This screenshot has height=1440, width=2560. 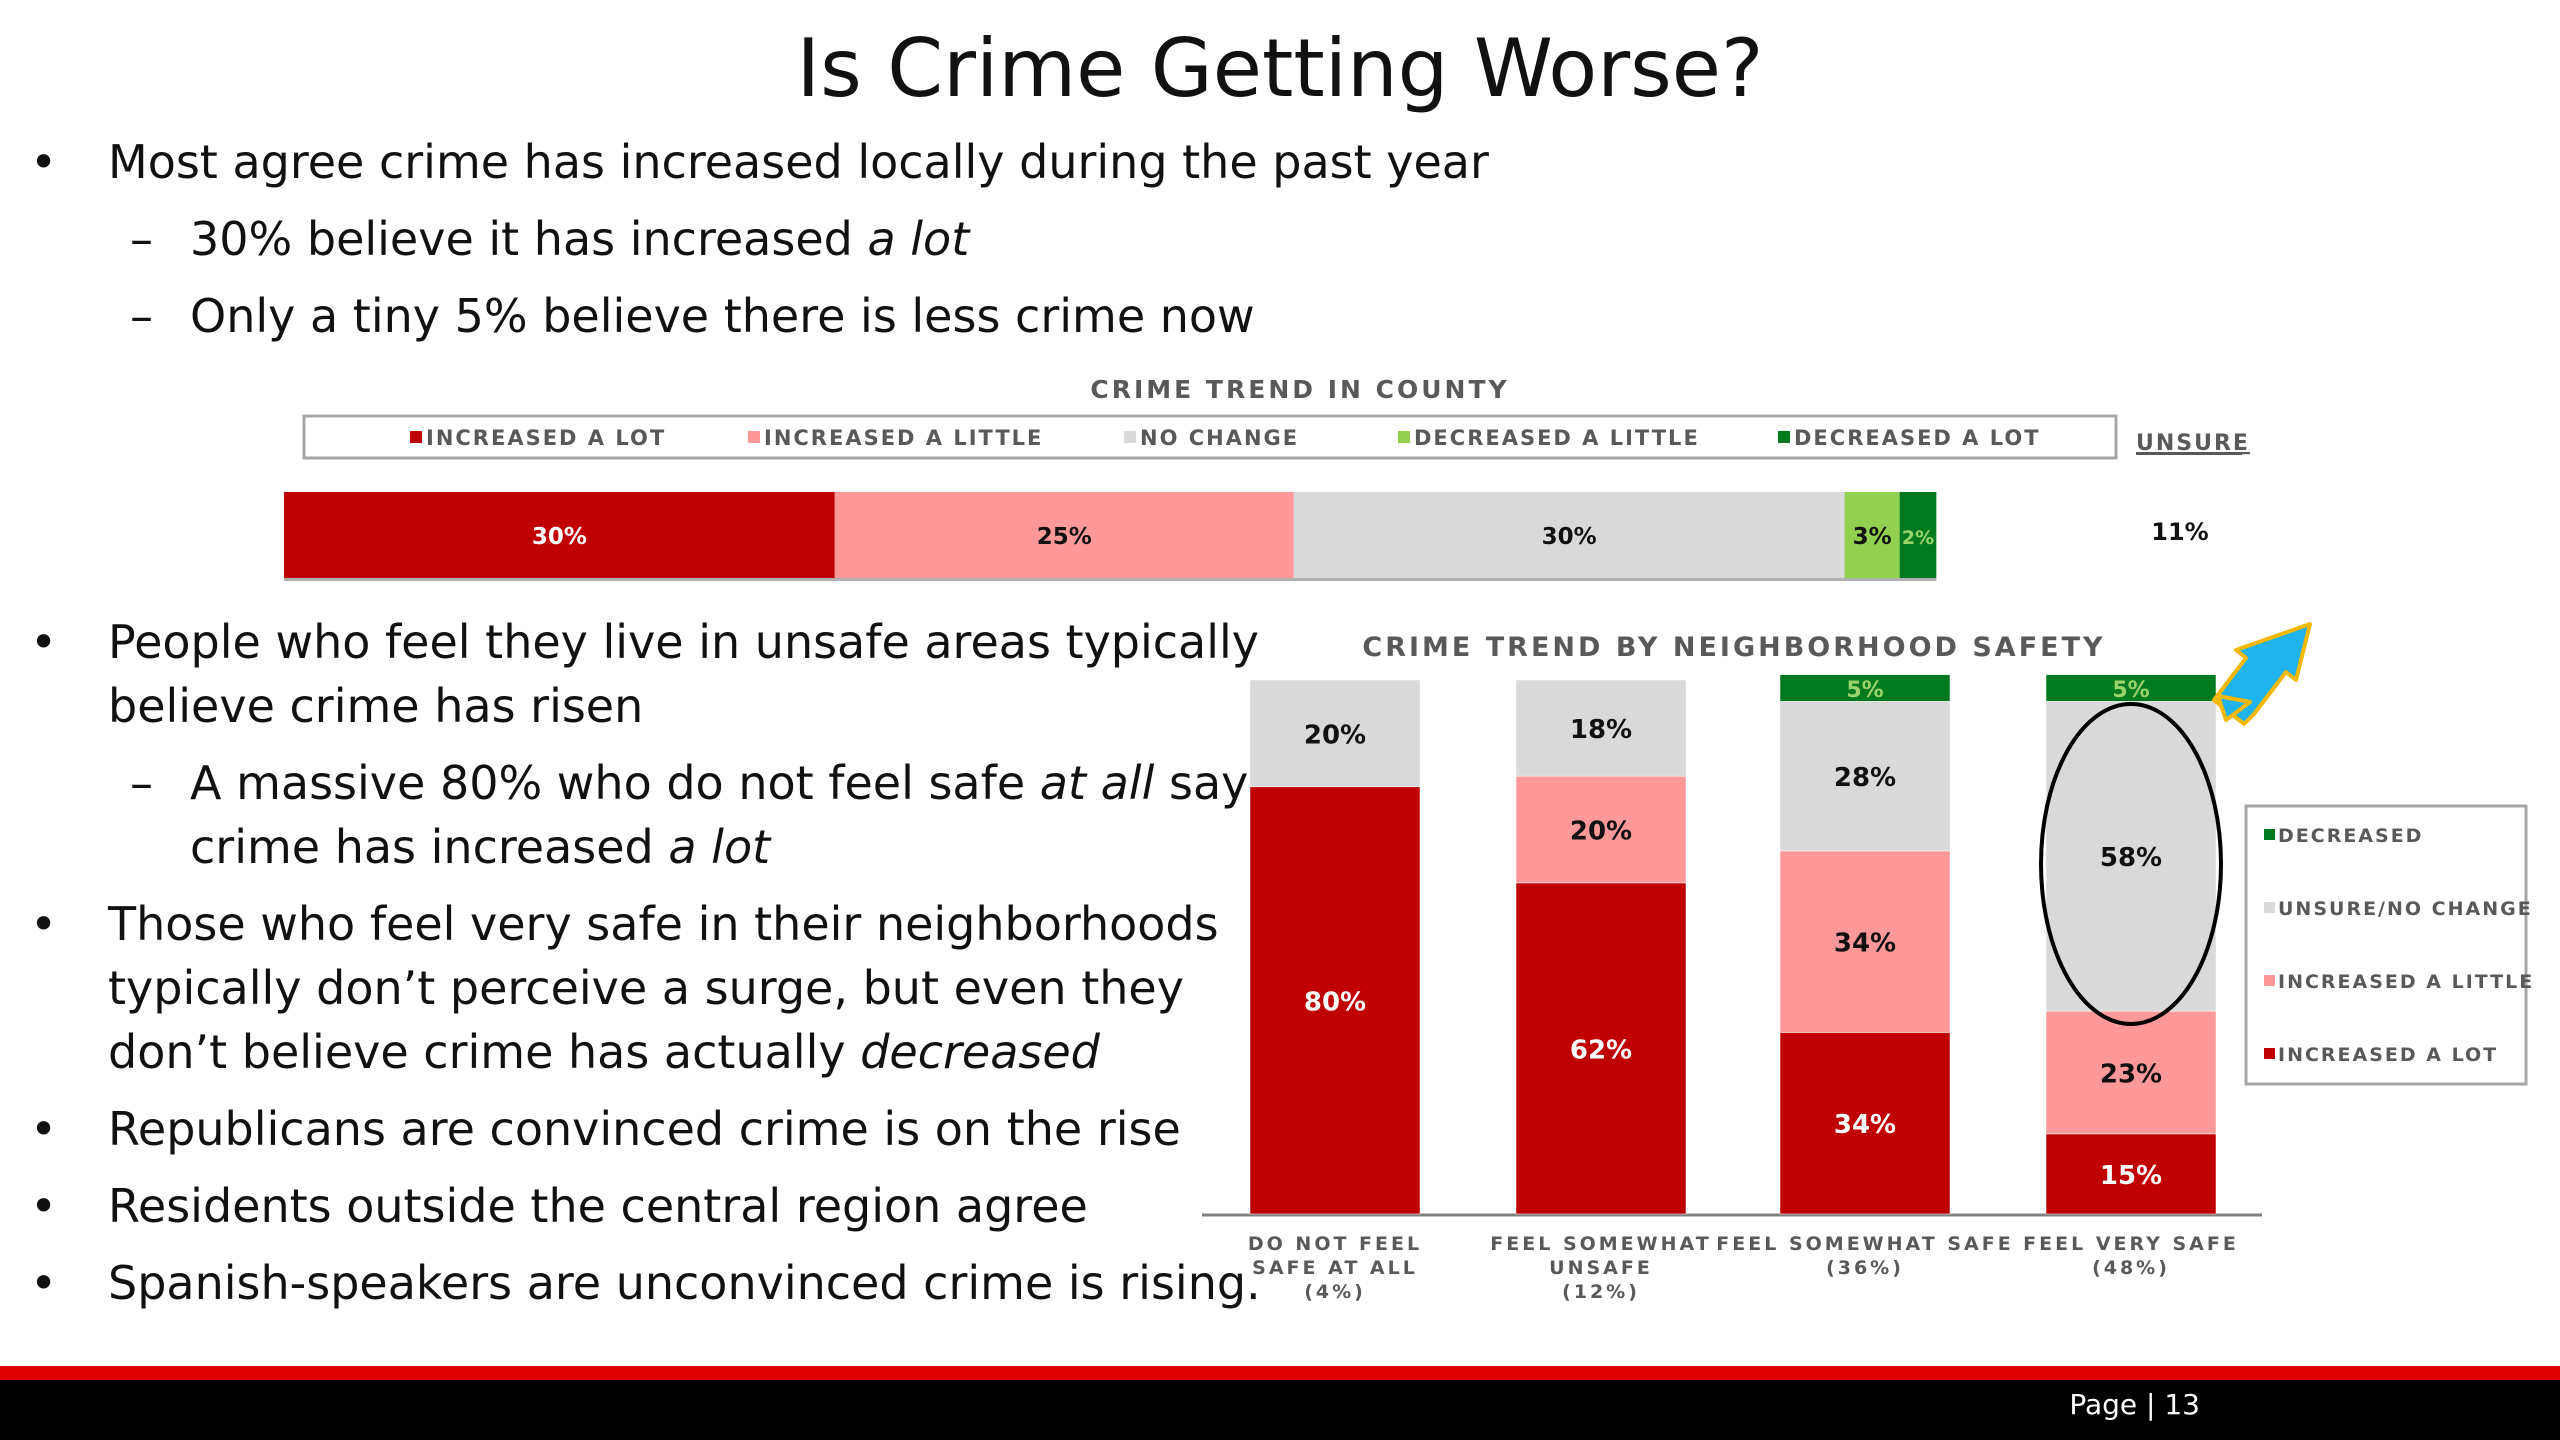 What do you see at coordinates (2179, 532) in the screenshot?
I see `chart1-unsure-value: 11%` at bounding box center [2179, 532].